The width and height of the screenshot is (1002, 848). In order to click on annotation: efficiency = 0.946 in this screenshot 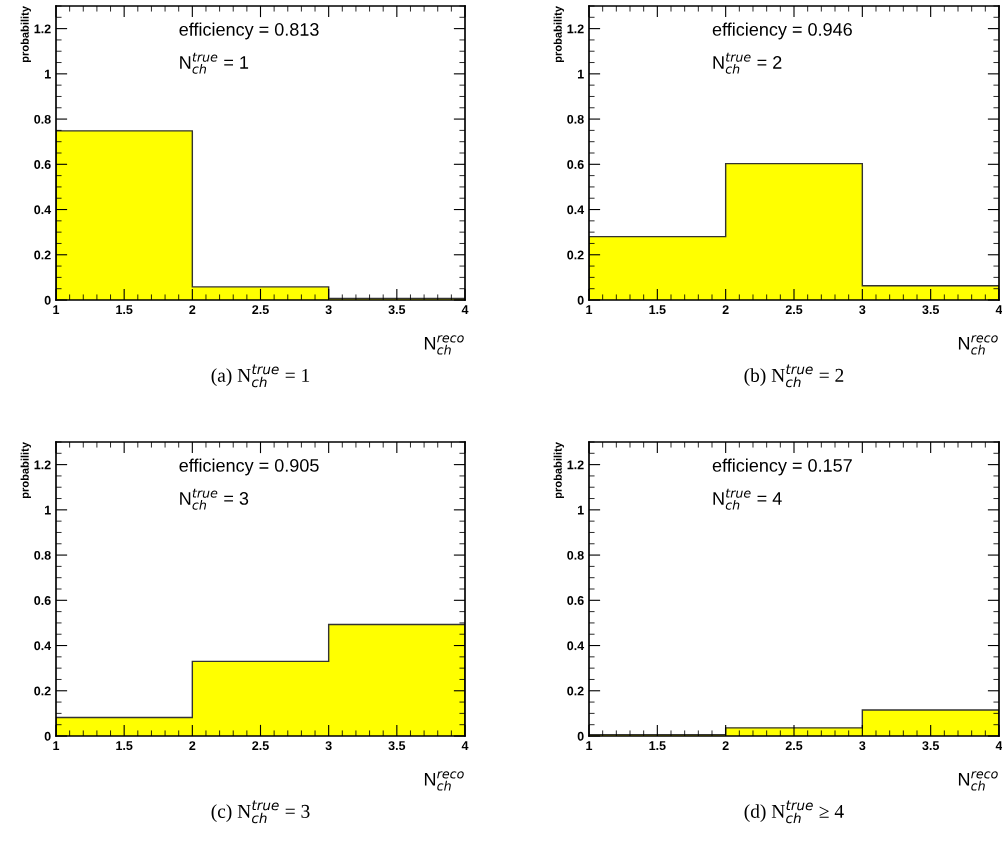, I will do `click(782, 31)`.